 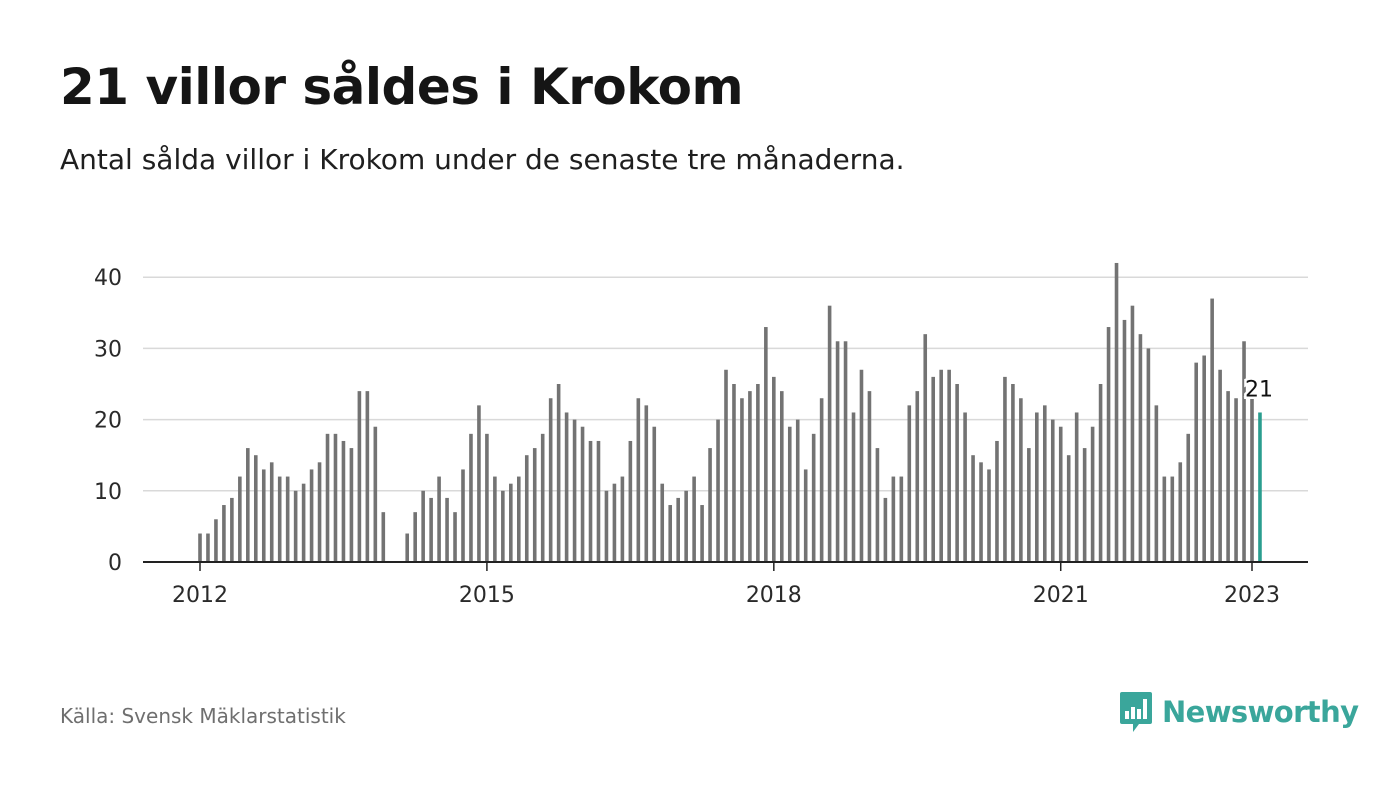 What do you see at coordinates (108, 421) in the screenshot?
I see `y-axis-labels: 0 10 20 30 40` at bounding box center [108, 421].